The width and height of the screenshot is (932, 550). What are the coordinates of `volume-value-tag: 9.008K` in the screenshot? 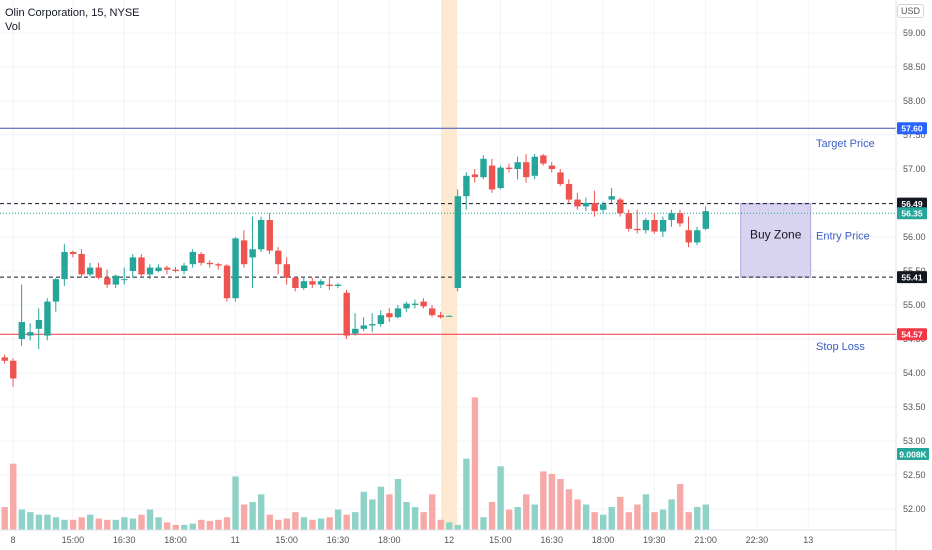 It's located at (913, 455).